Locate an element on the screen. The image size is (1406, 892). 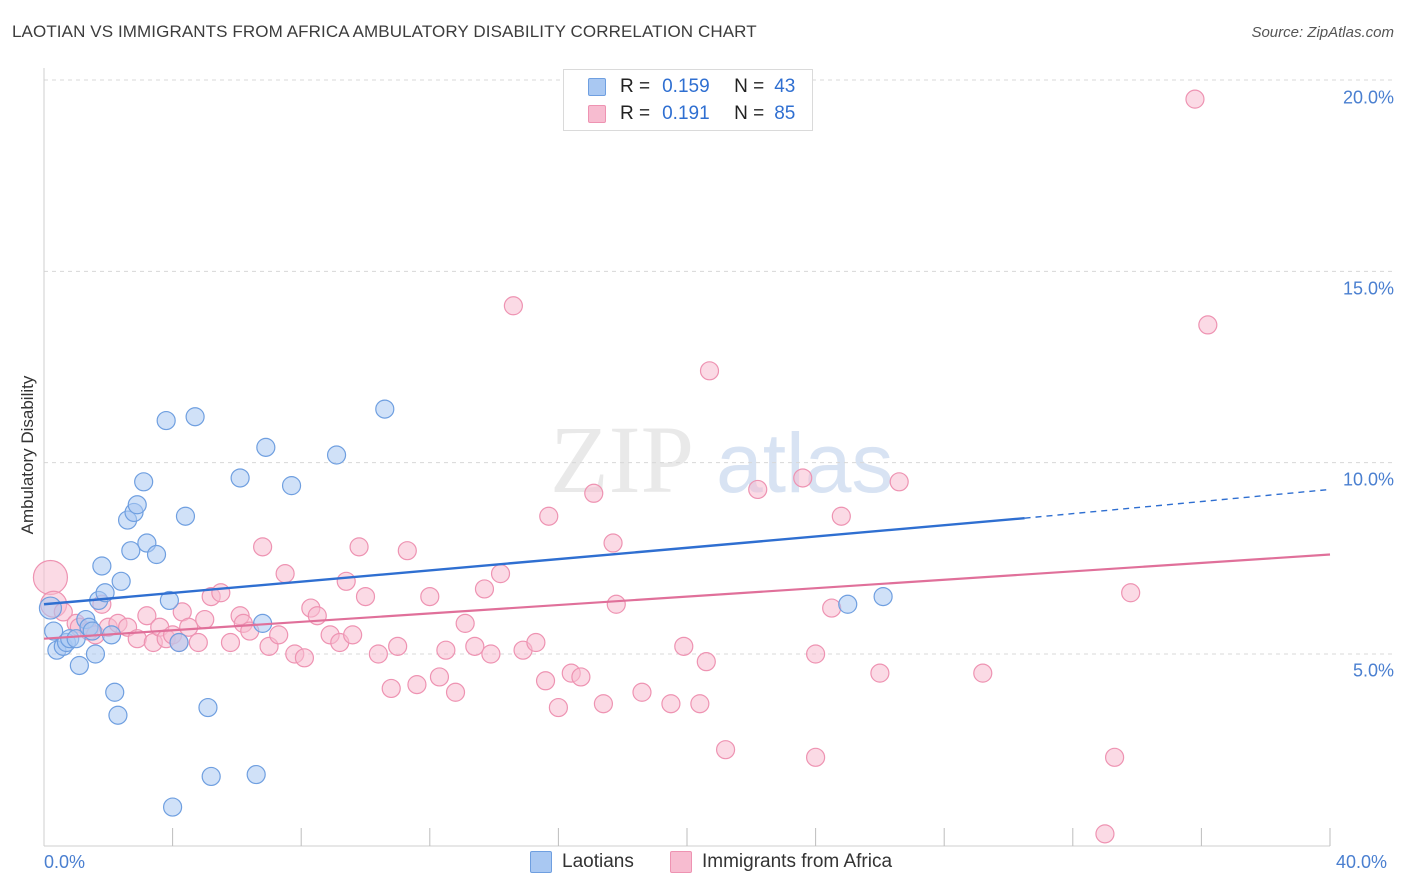
legend-label: Laotians is located at coordinates (598, 861).